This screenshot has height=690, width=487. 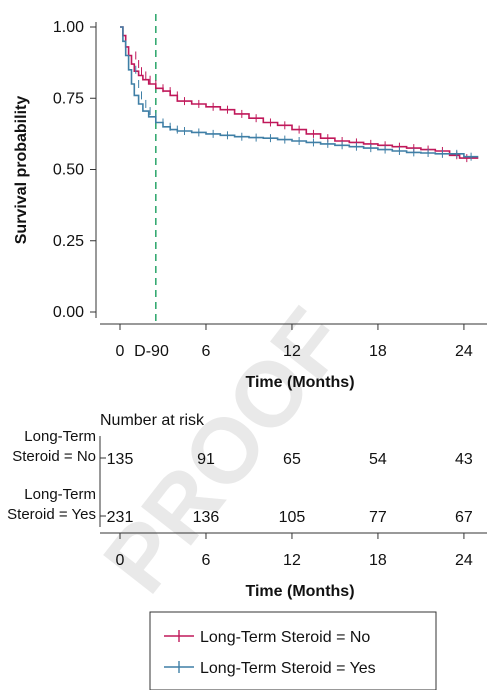 What do you see at coordinates (120, 459) in the screenshot?
I see `risk-count-cell: 135` at bounding box center [120, 459].